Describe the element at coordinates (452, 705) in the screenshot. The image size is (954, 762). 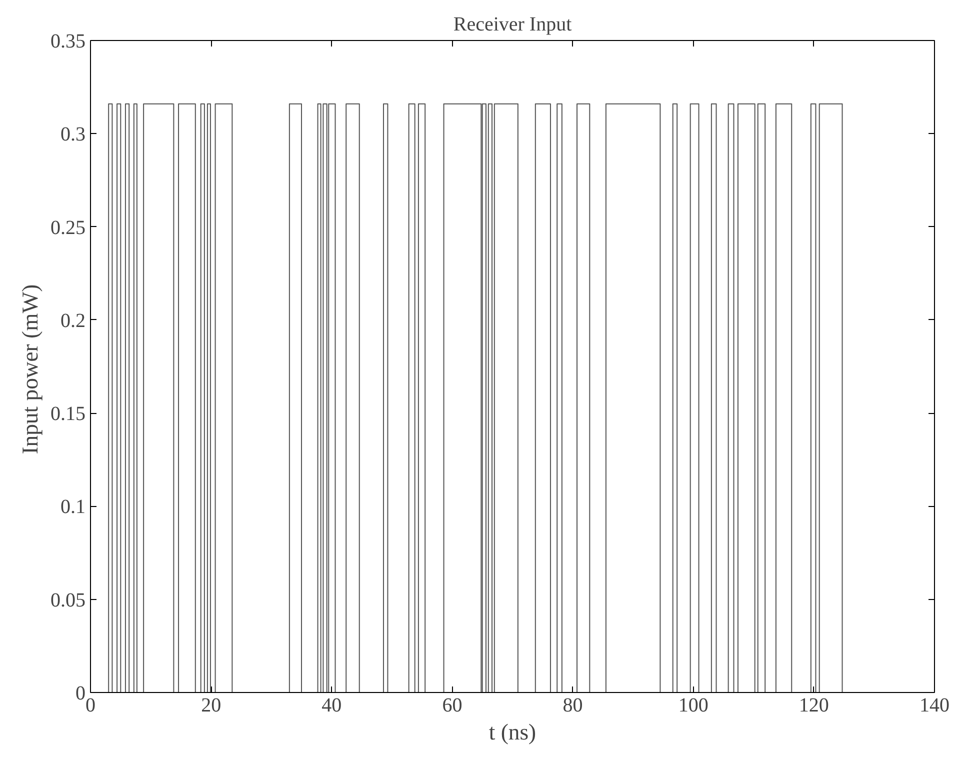
I see `x-tick-label: 60` at that location.